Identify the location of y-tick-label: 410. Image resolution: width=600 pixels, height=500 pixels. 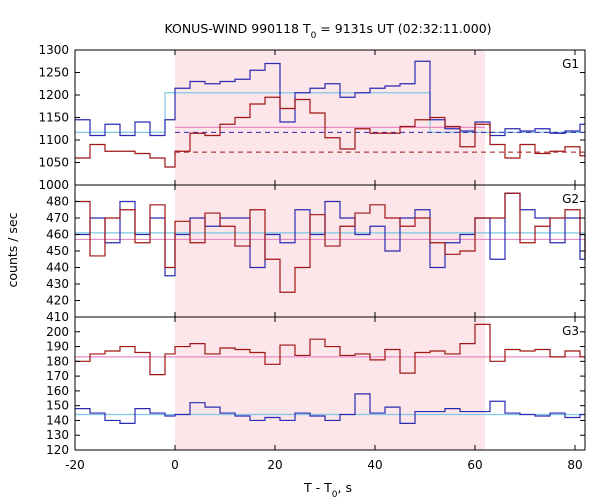
(57, 317).